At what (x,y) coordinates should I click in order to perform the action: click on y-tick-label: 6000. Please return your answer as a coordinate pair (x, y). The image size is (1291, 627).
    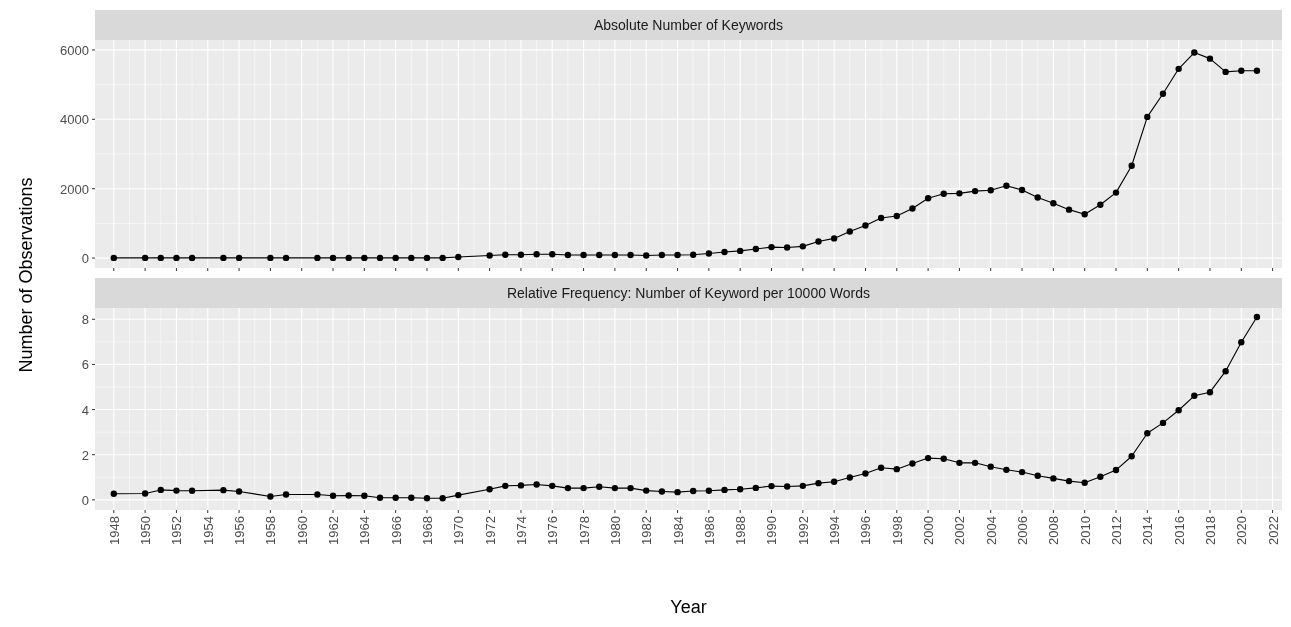
    Looking at the image, I should click on (74, 50).